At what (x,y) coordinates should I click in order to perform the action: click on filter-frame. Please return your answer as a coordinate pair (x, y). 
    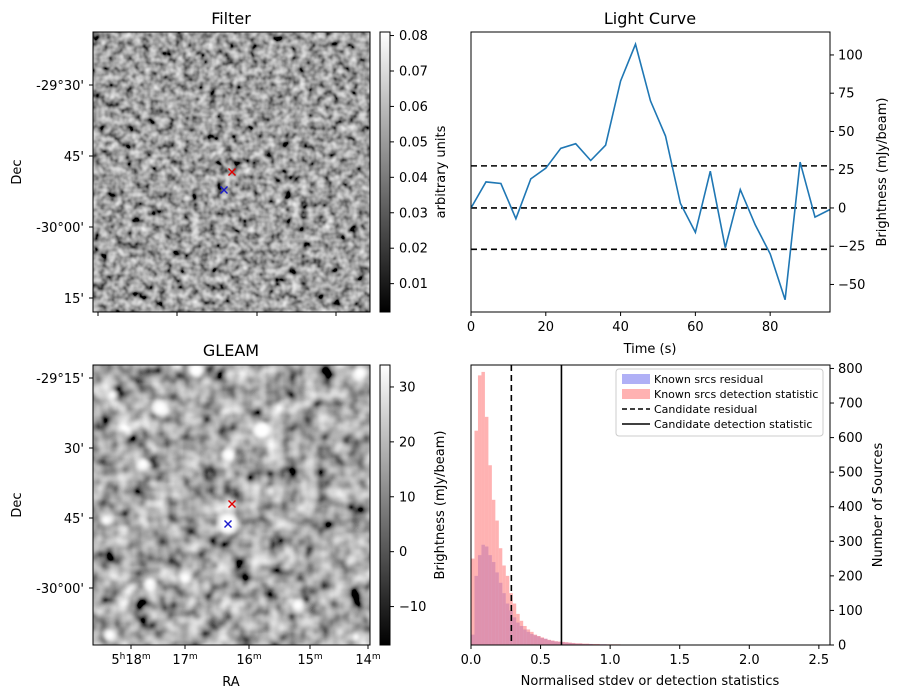
    Looking at the image, I should click on (231, 172).